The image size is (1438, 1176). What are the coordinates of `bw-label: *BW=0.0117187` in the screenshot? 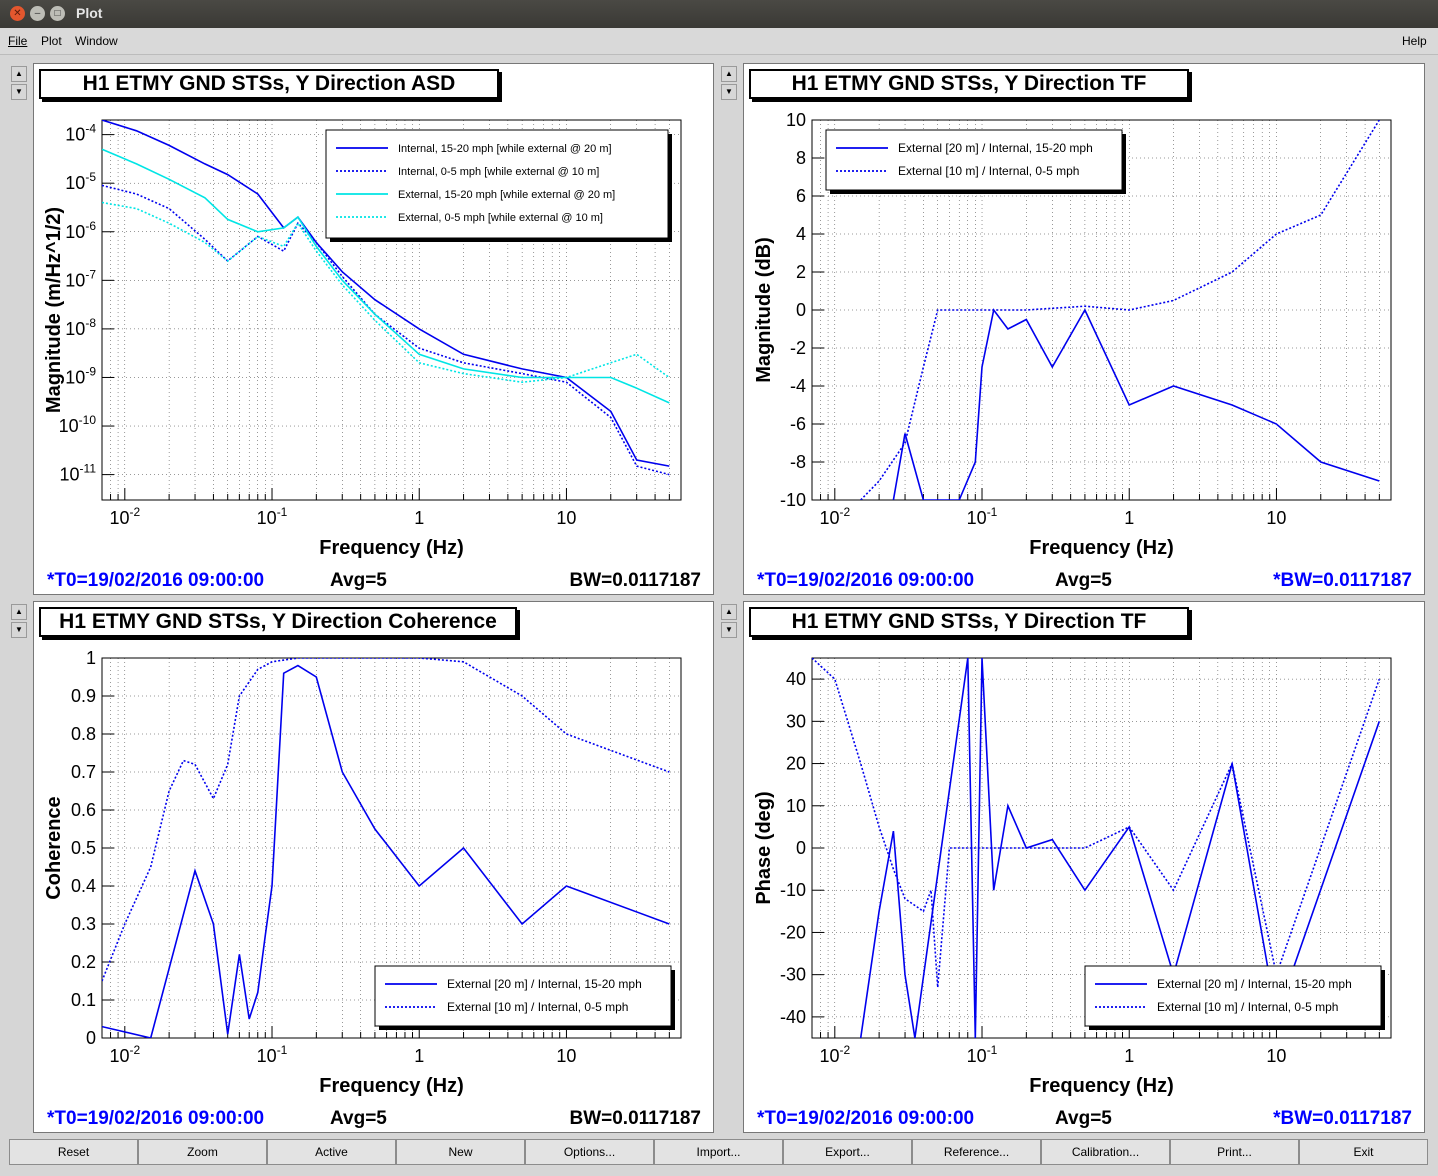 It's located at (1342, 1118).